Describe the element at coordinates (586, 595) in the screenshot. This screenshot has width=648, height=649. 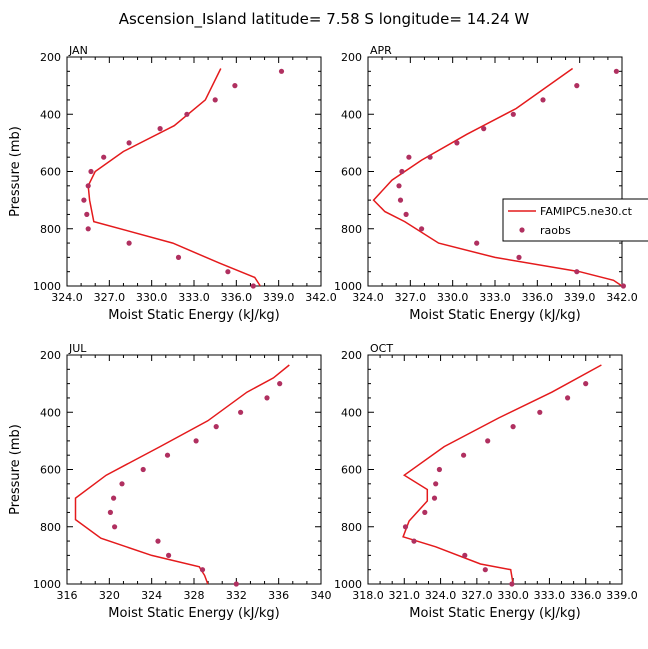
I see `x-tick-label: 336.0` at that location.